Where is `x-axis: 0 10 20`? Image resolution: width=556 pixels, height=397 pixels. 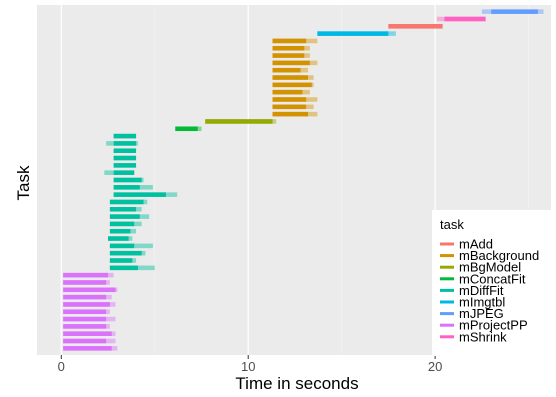
x-axis: 0 10 20 is located at coordinates (250, 364).